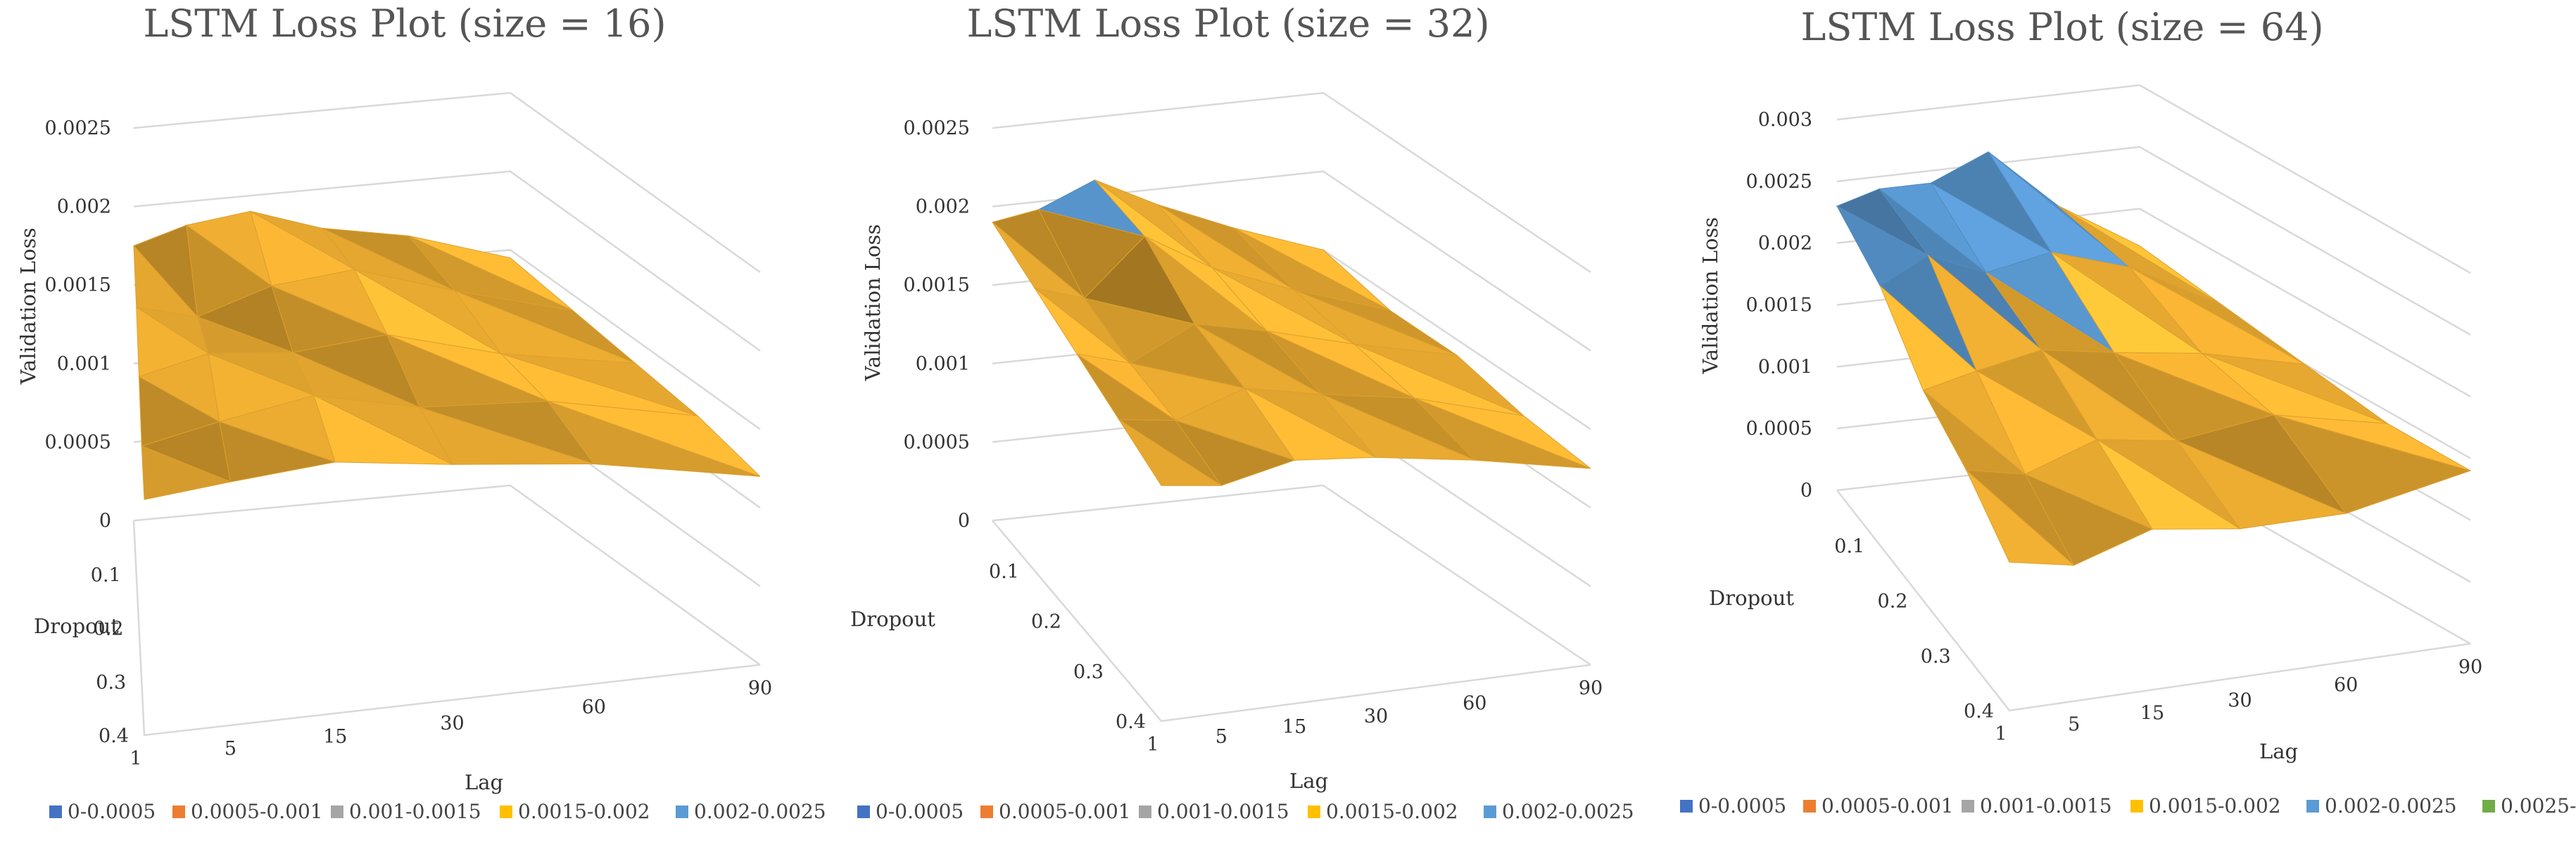  Describe the element at coordinates (1227, 23) in the screenshot. I see `chart-title: LSTM Loss Plot (size = 32)` at that location.